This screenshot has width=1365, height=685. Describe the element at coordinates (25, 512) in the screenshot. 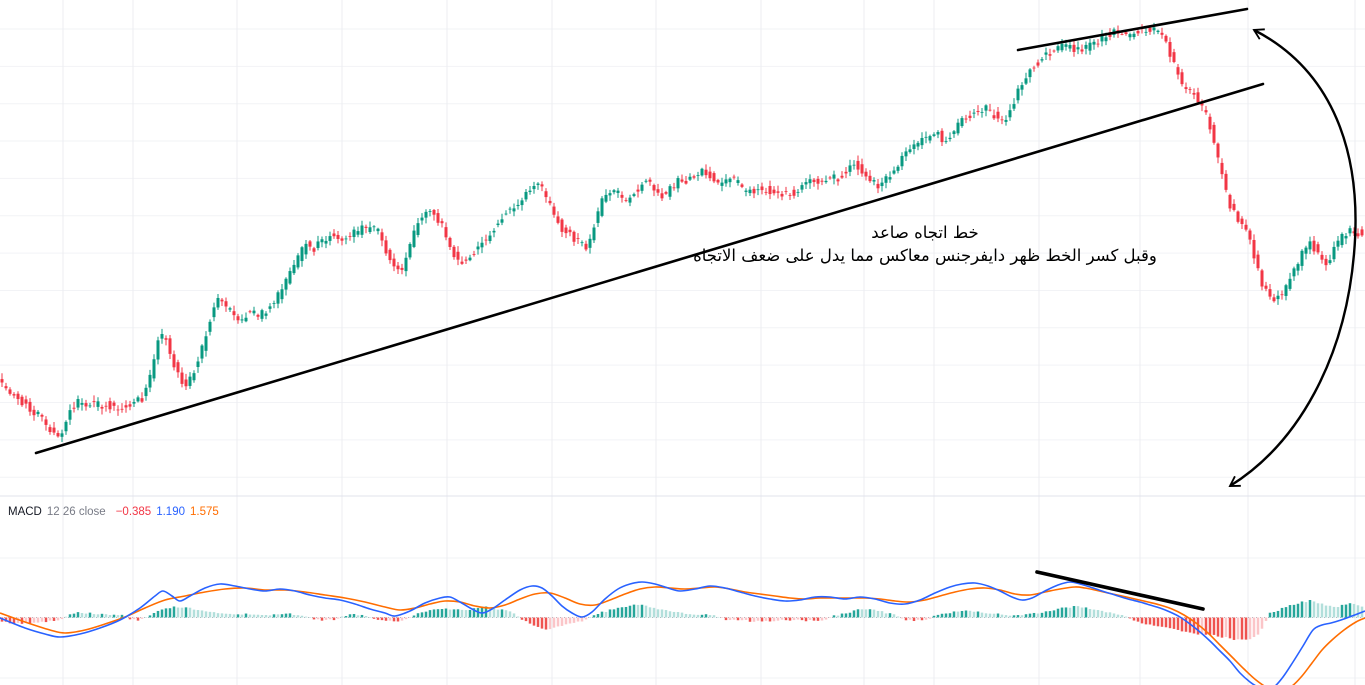

I see `macd-legend-title: MACD` at that location.